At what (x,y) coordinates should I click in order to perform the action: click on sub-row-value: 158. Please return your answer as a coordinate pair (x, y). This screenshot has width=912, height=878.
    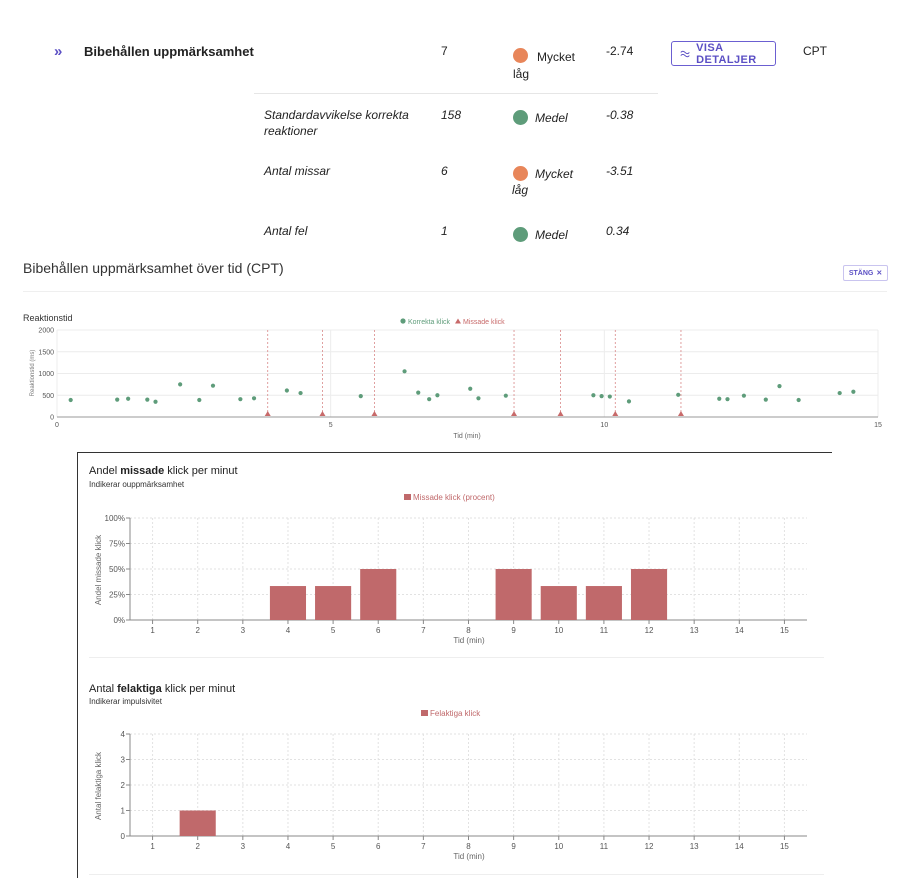
    Looking at the image, I should click on (451, 115).